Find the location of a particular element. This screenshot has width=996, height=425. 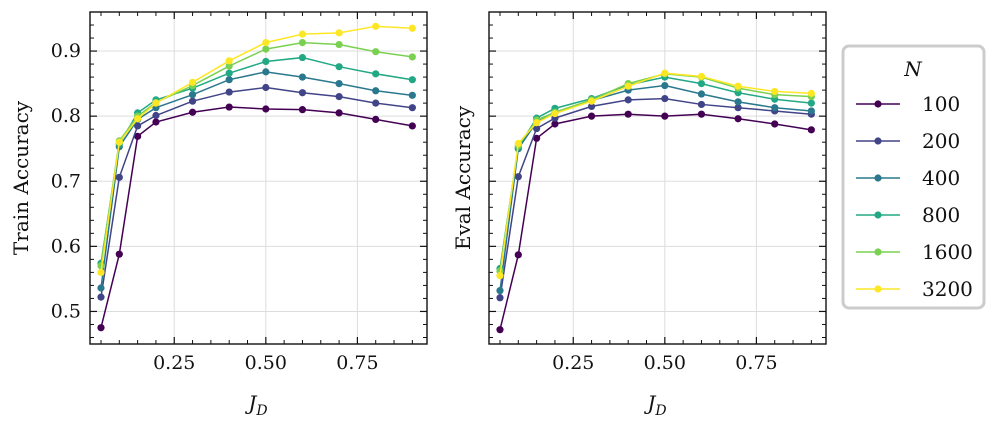

eval-x-axis-label-main: J is located at coordinates (649, 403).